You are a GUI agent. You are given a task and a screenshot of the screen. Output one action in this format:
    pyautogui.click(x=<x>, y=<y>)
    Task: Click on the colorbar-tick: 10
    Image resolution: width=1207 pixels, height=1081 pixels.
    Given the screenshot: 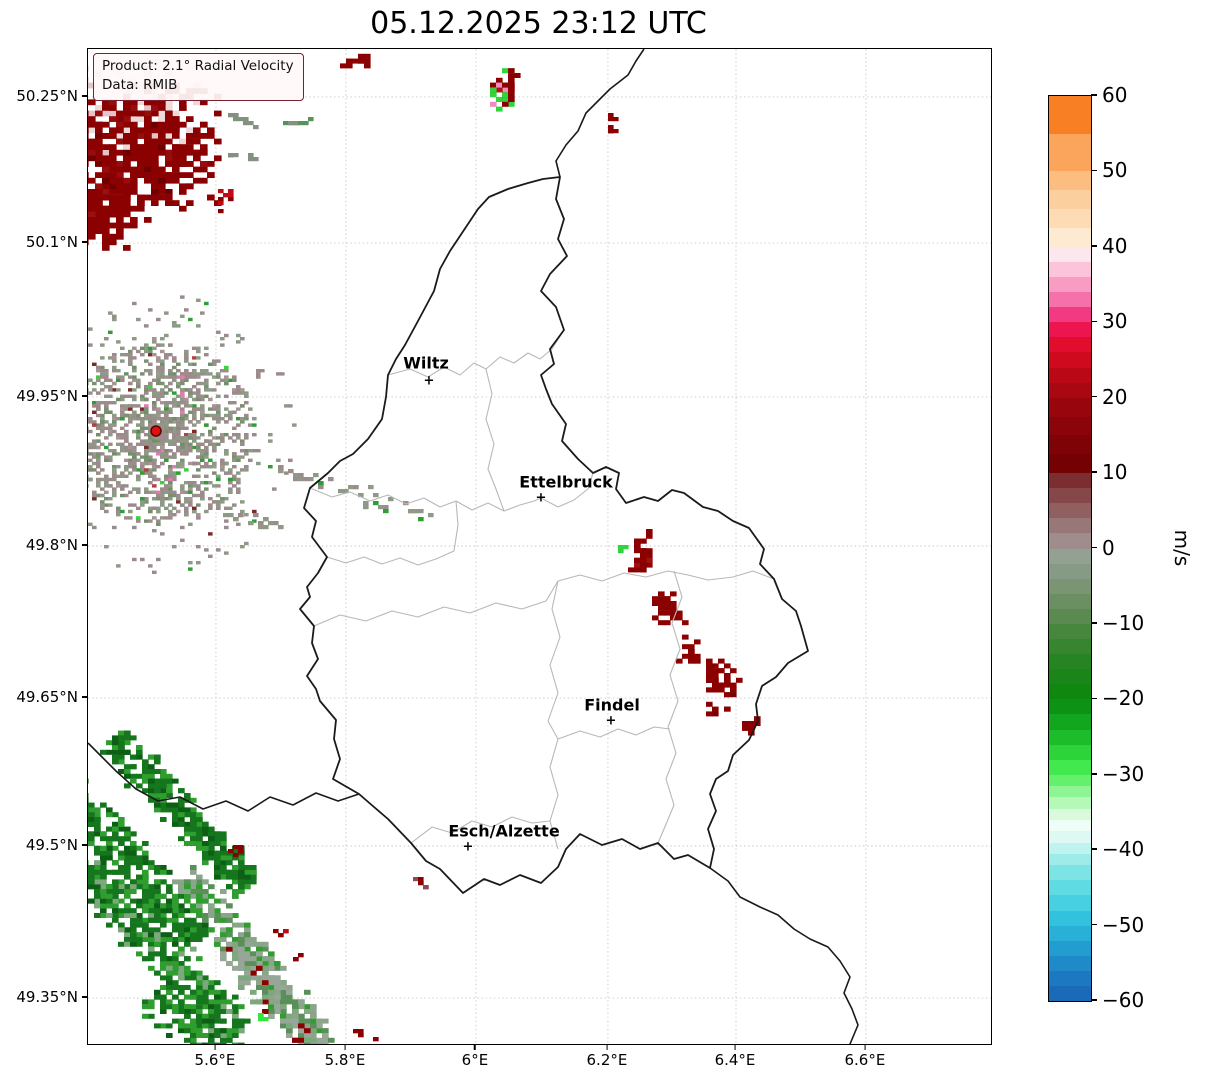 What is the action you would take?
    pyautogui.click(x=1109, y=472)
    